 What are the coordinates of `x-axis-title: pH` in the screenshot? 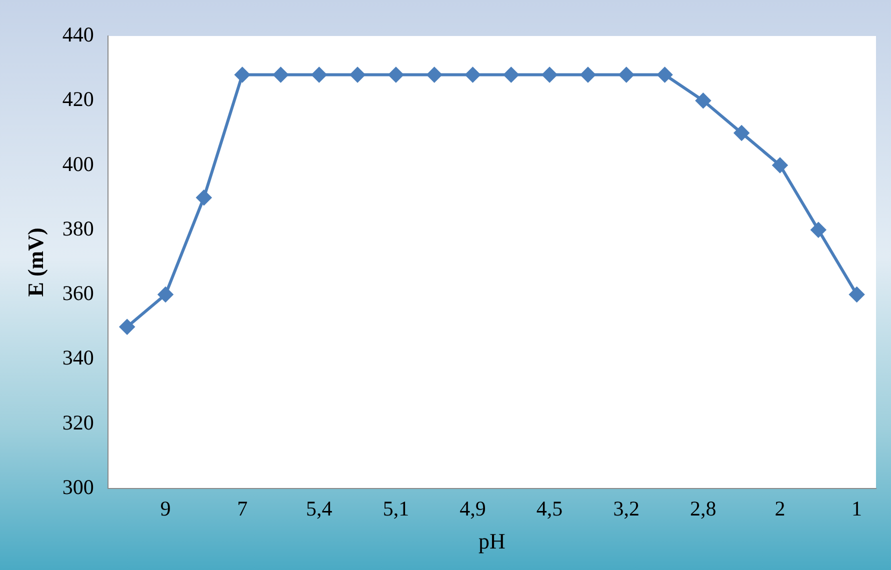 It's located at (492, 541).